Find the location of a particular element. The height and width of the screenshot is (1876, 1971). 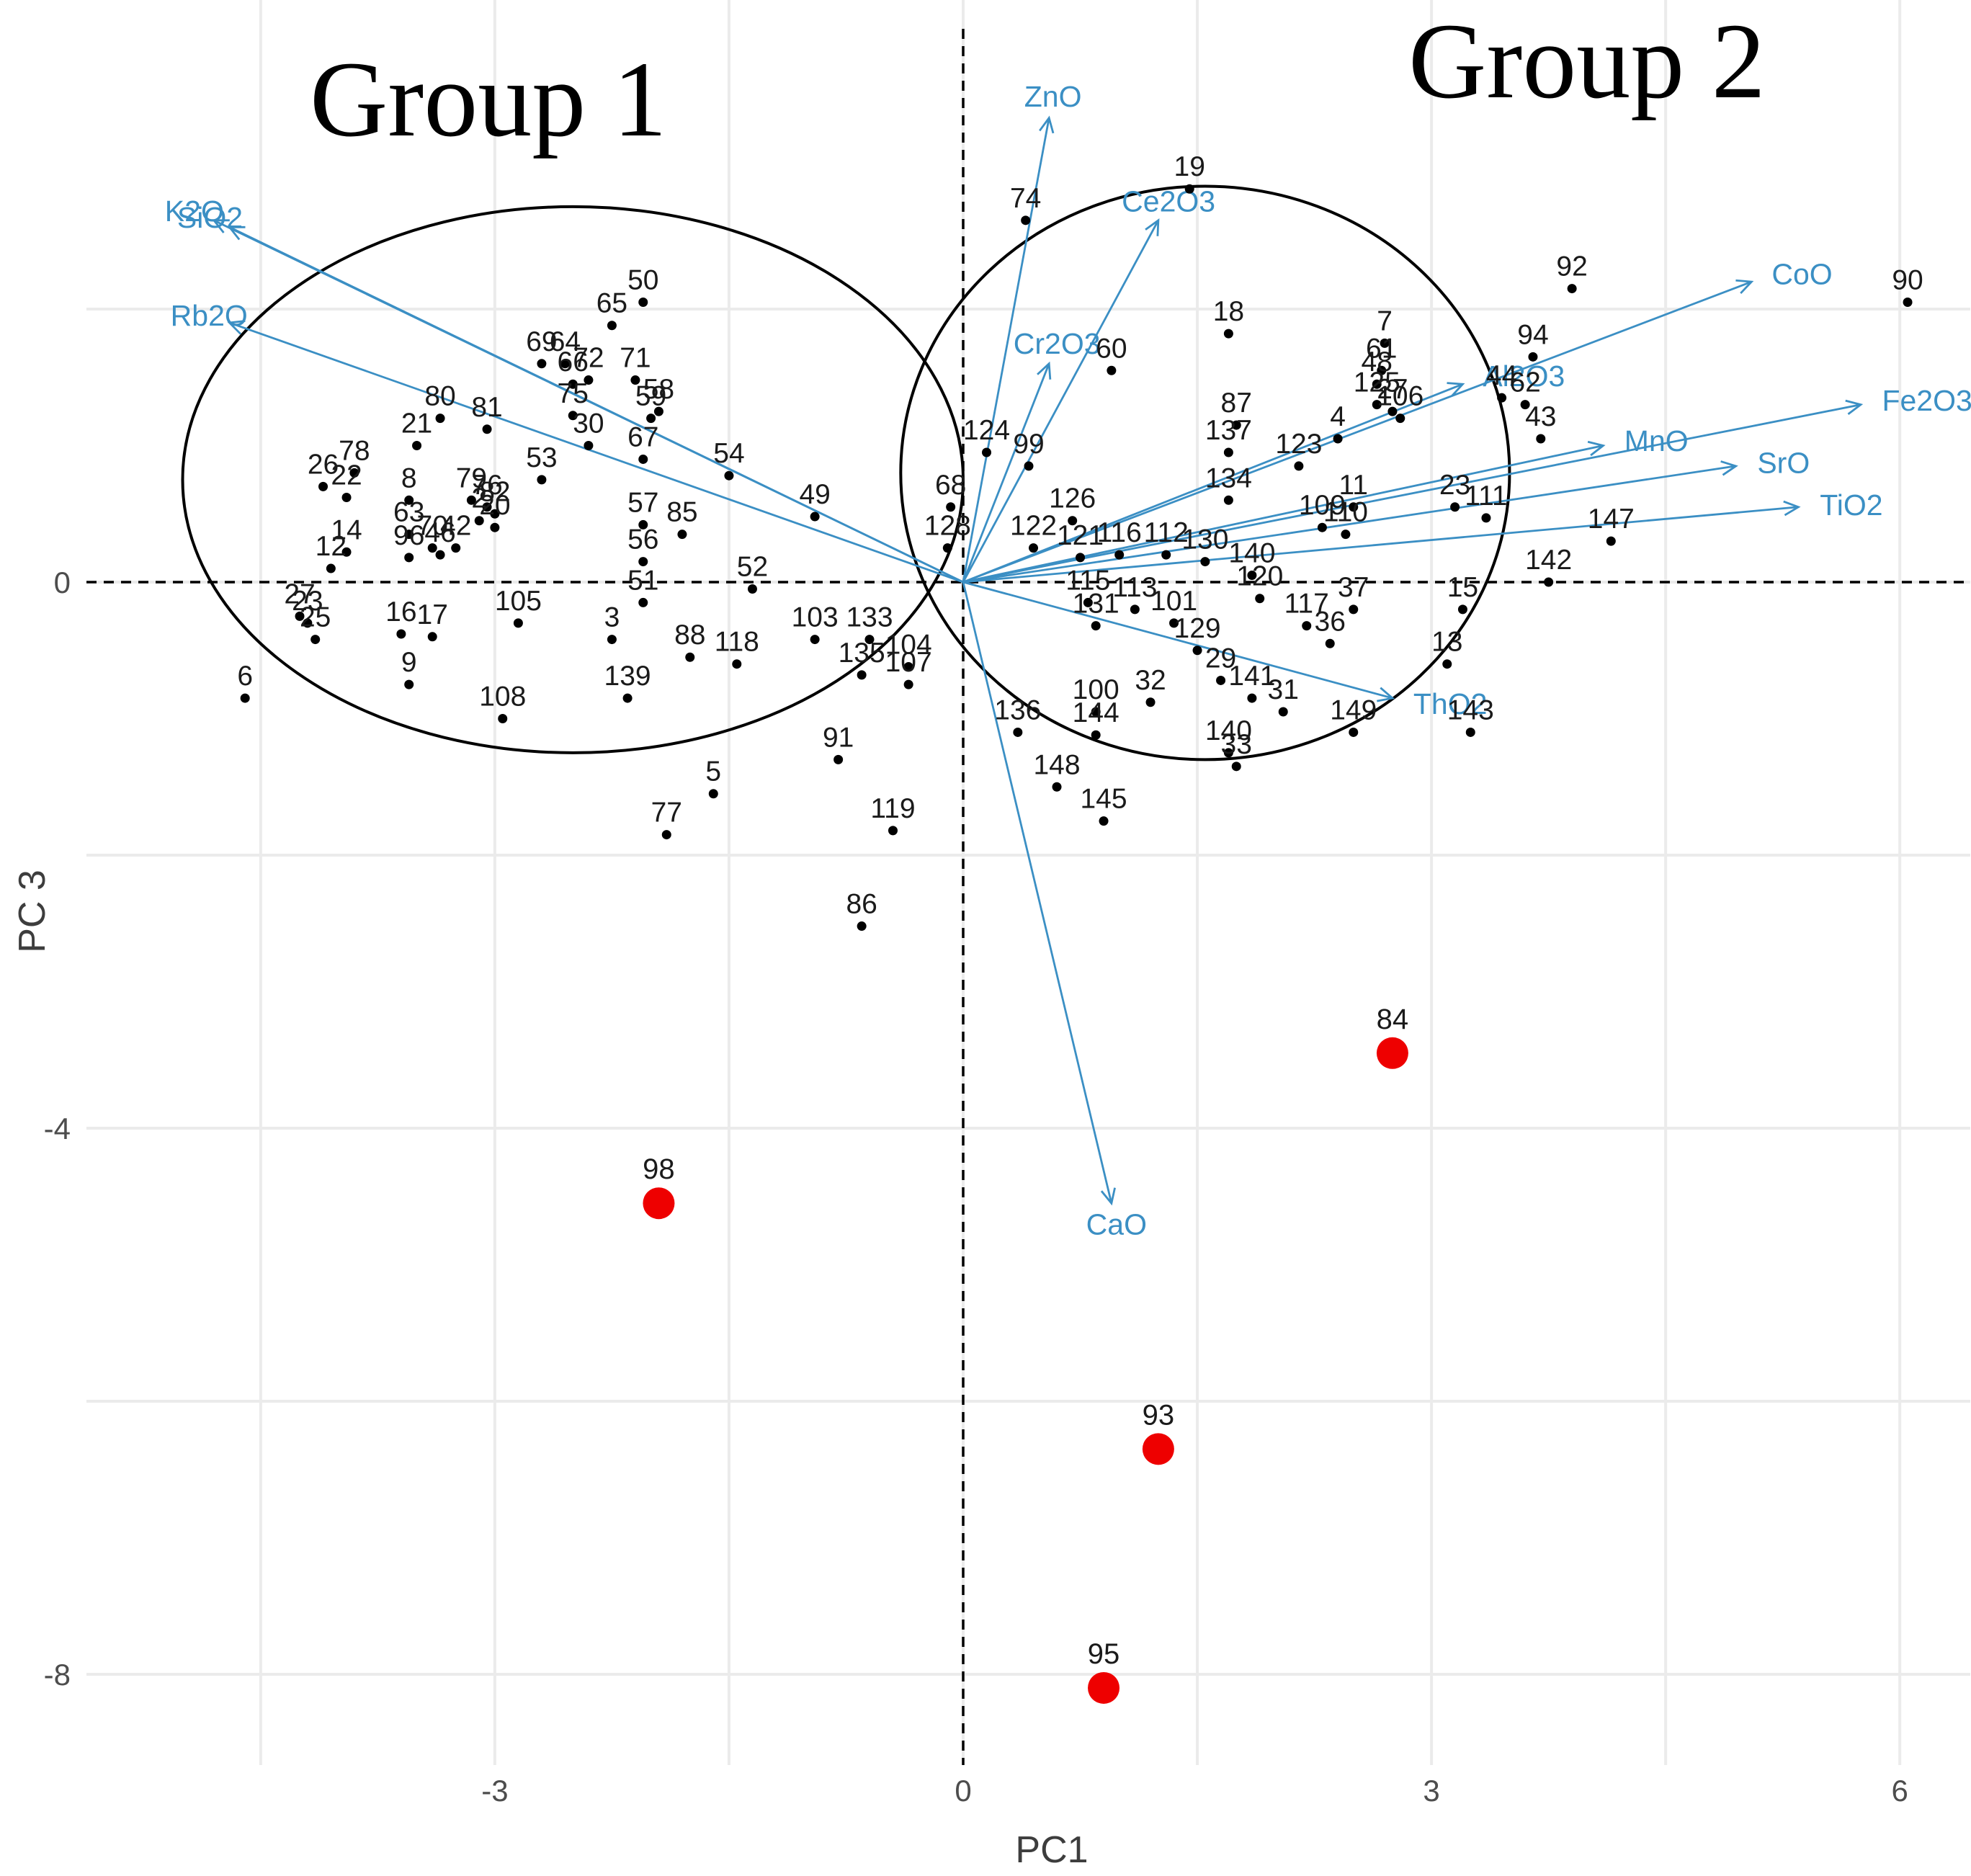

score-point-label: 121 is located at coordinates (1080, 535).